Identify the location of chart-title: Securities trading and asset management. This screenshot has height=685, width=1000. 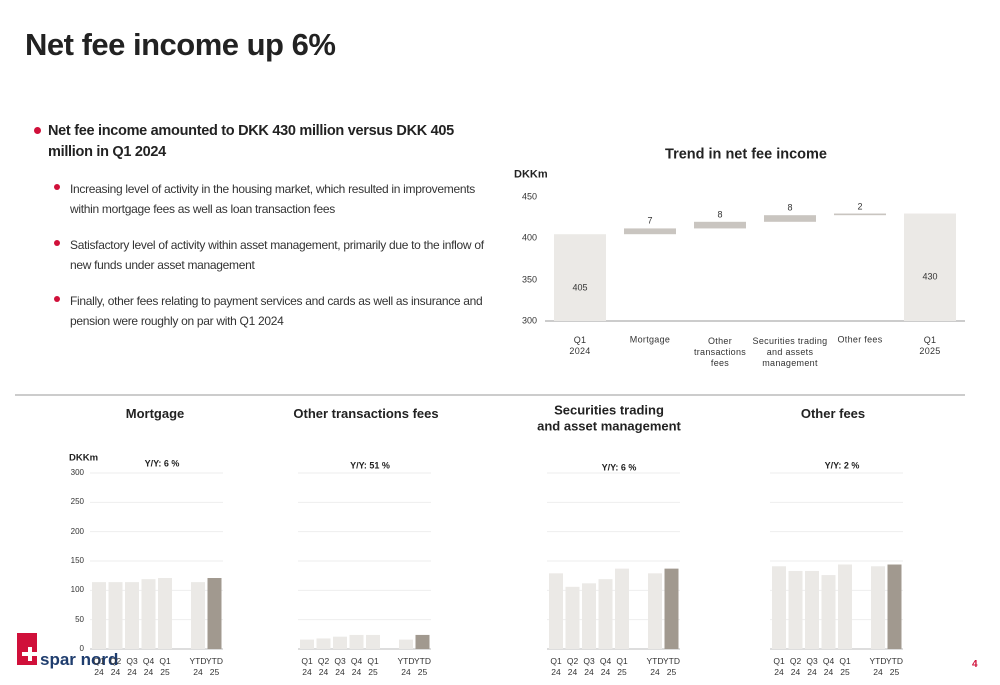
(609, 417).